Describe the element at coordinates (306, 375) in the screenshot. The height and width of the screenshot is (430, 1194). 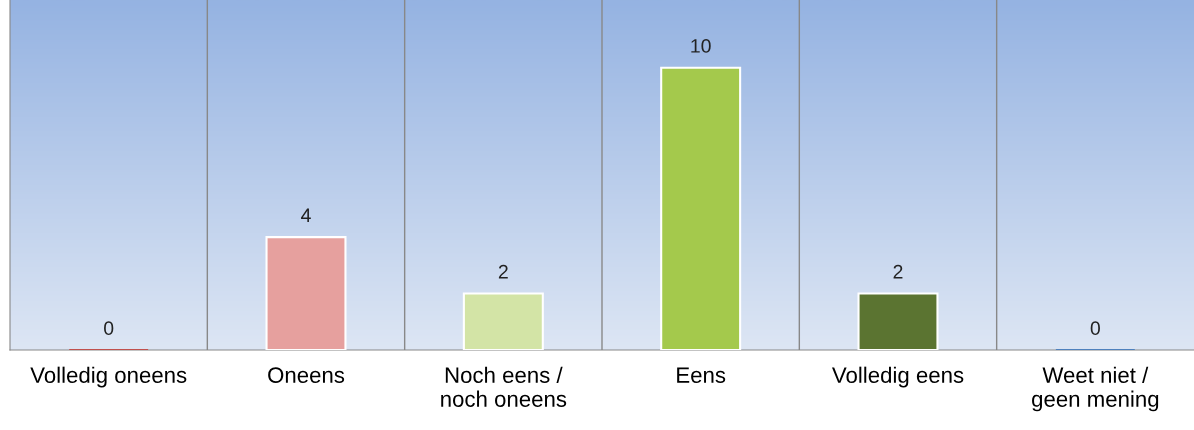
I see `x-tick-label: Oneens` at that location.